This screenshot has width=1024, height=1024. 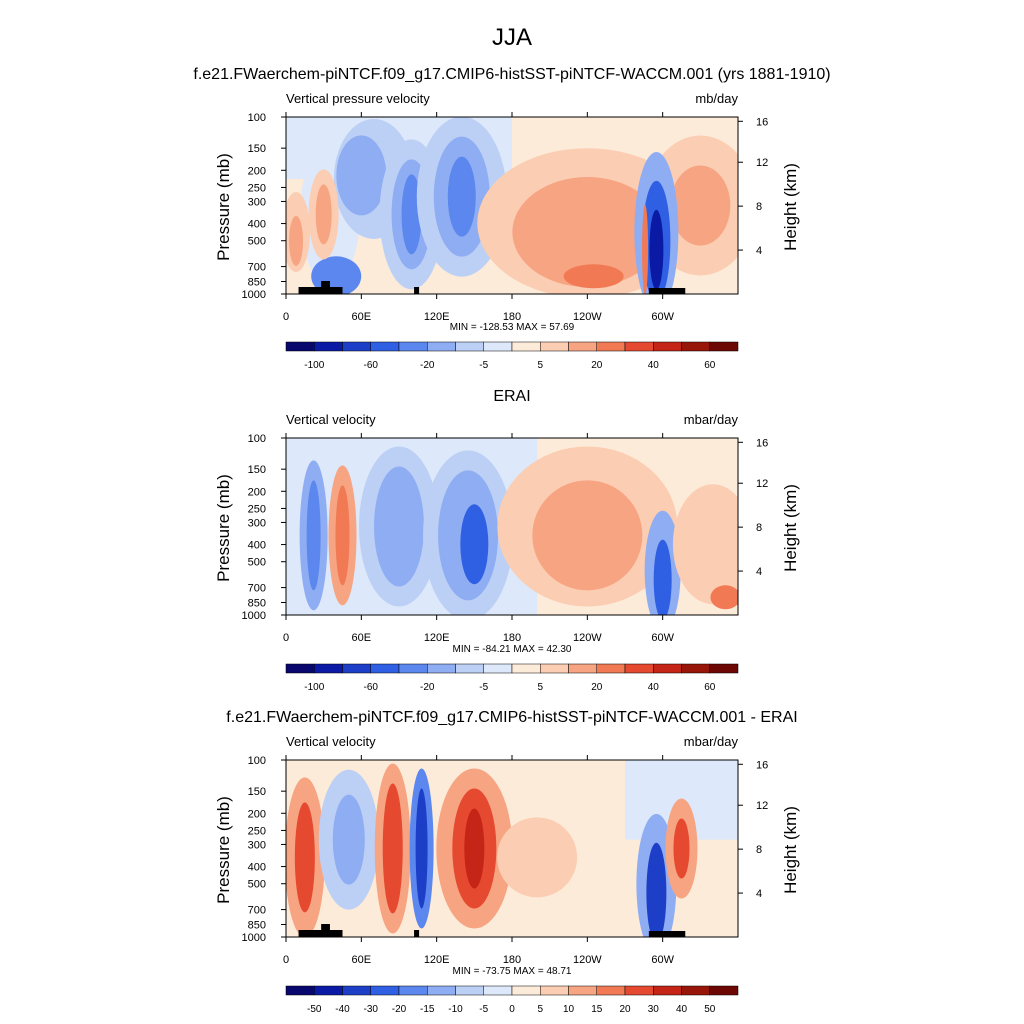 What do you see at coordinates (716, 98) in the screenshot?
I see `panel-model-units: mb/day` at bounding box center [716, 98].